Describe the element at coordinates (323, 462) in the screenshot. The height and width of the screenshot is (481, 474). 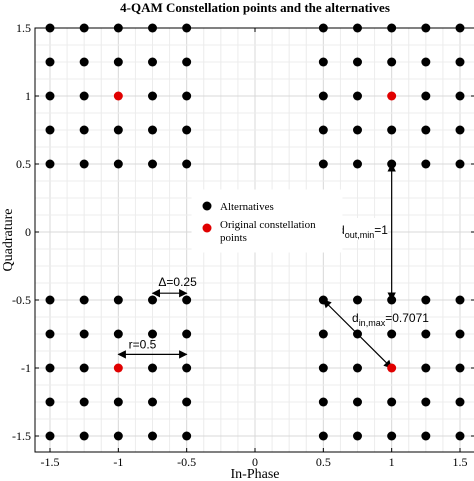
I see `x-tick-label: 0.5` at that location.